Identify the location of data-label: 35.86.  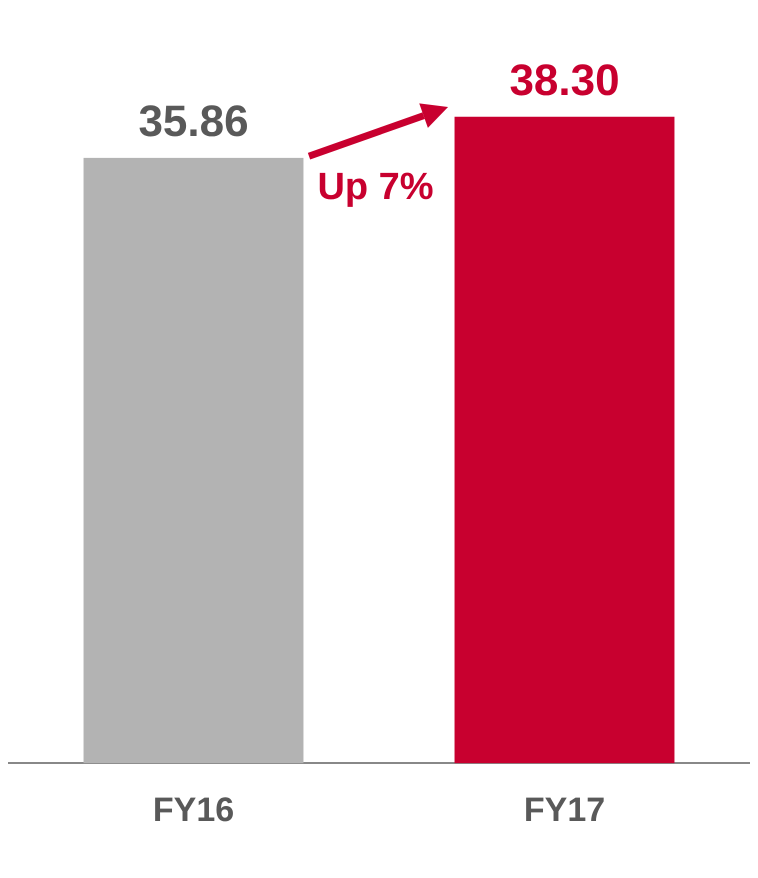
(193, 121).